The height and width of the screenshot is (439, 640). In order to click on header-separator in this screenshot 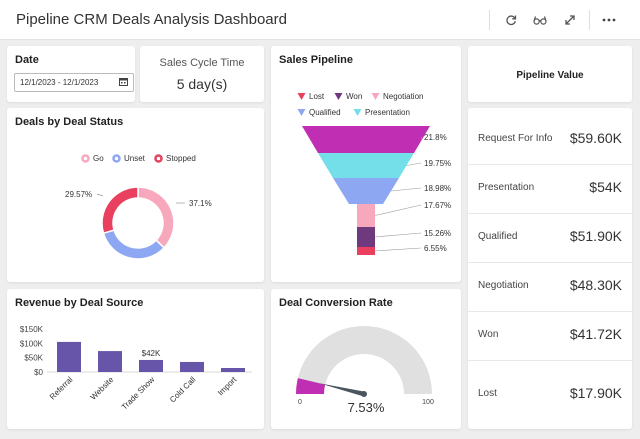, I will do `click(489, 20)`.